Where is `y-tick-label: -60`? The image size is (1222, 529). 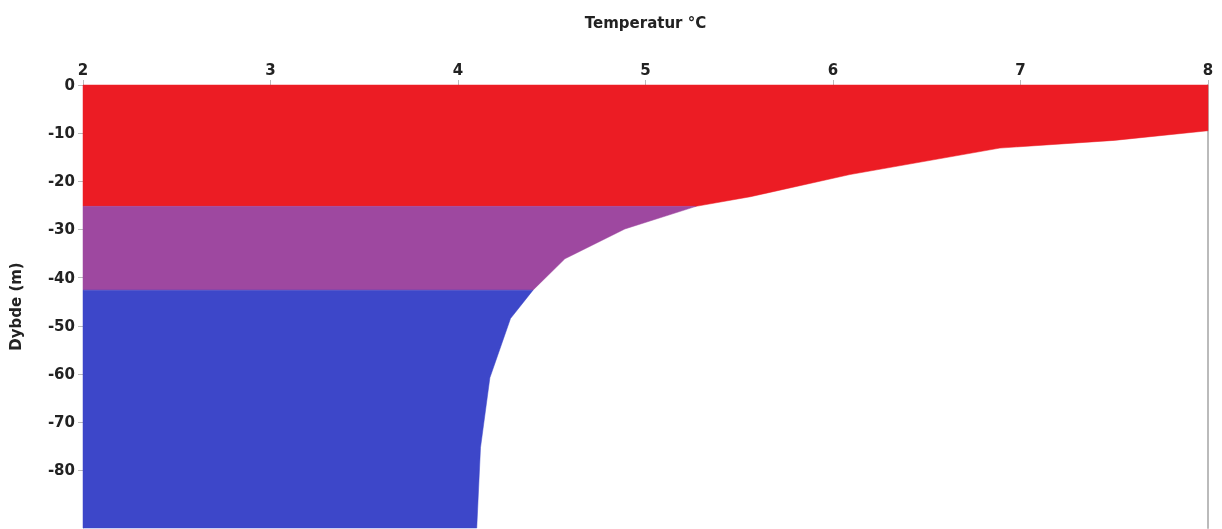
y-tick-label: -60 is located at coordinates (61, 373).